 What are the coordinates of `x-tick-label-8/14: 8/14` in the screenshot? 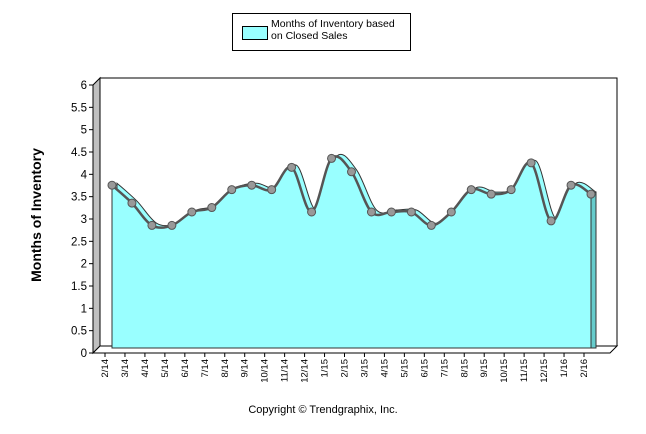 It's located at (225, 368).